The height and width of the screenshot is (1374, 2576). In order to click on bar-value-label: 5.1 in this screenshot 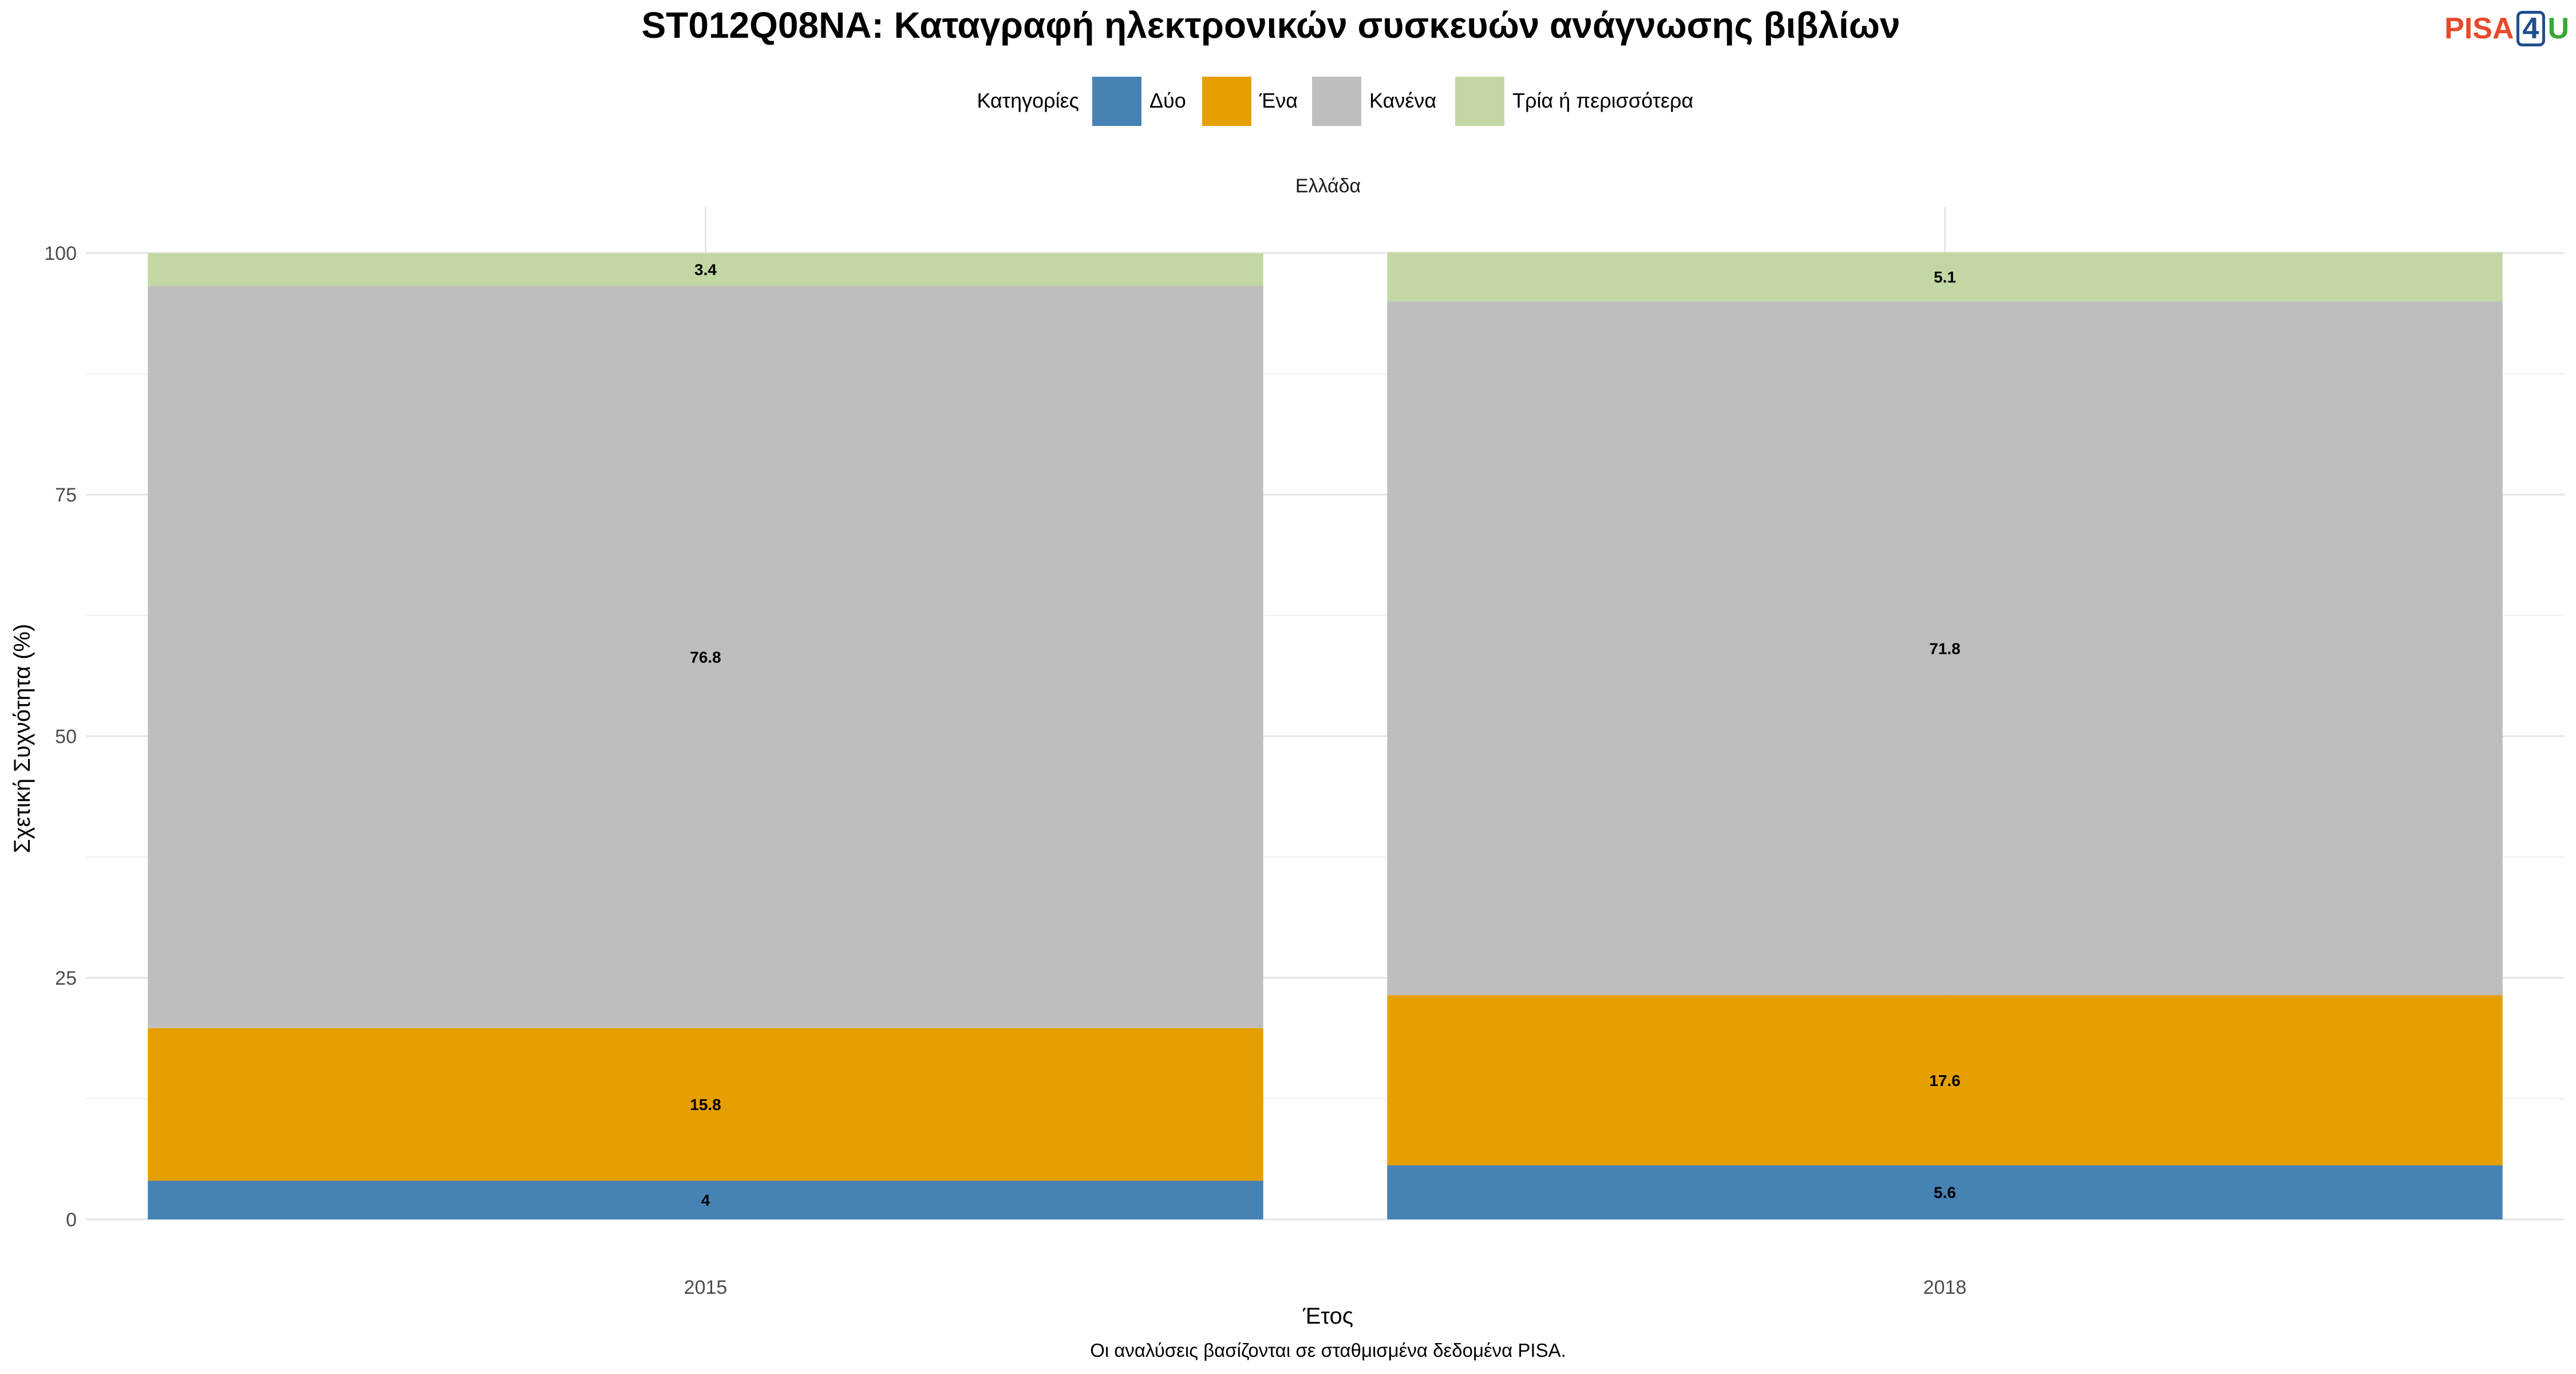, I will do `click(1945, 277)`.